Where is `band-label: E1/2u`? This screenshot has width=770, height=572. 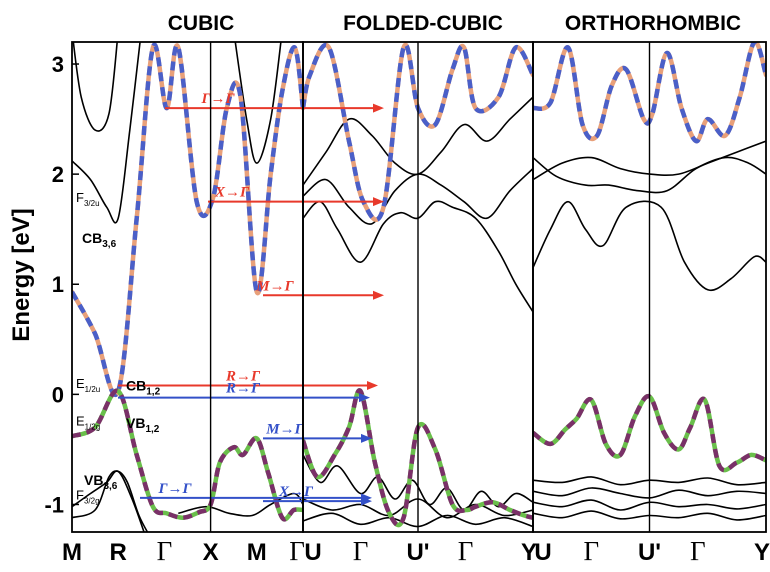 band-label: E1/2u is located at coordinates (88, 385).